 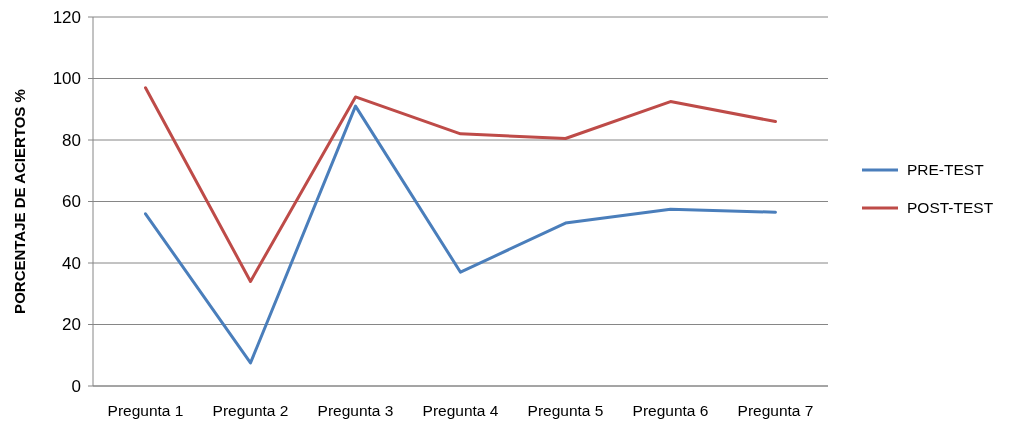 I want to click on x-tick-label: Pregunta 1, so click(x=145, y=410).